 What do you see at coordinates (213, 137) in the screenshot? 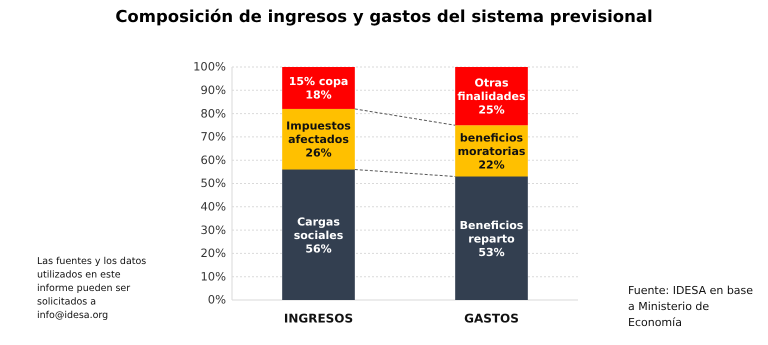
I see `y-tick-label: 70%` at bounding box center [213, 137].